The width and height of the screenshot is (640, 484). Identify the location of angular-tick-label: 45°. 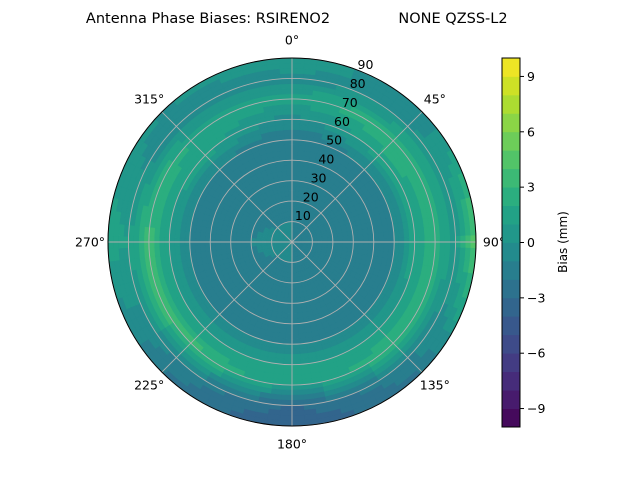
(435, 99).